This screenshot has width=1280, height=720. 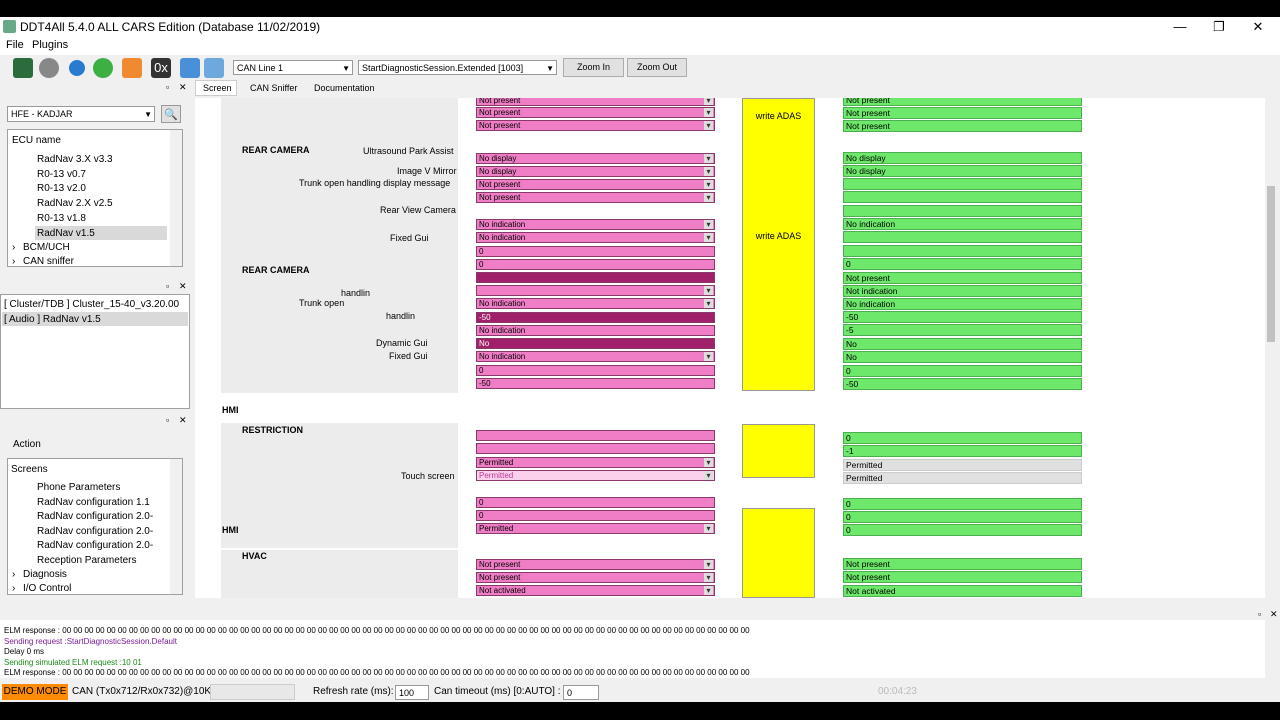 I want to click on search-icon: 🔍, so click(x=171, y=114).